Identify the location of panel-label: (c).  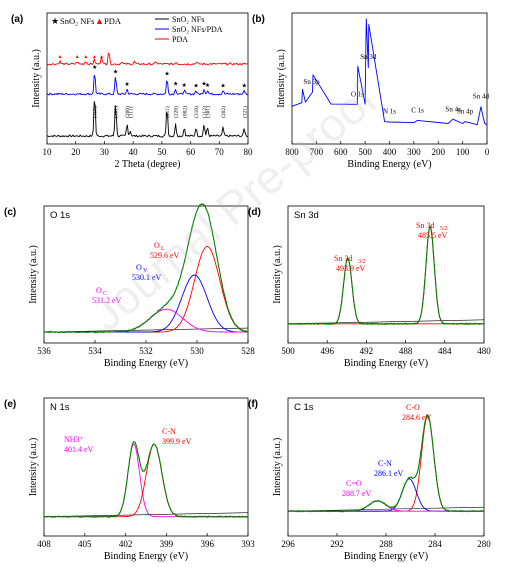
(10, 212).